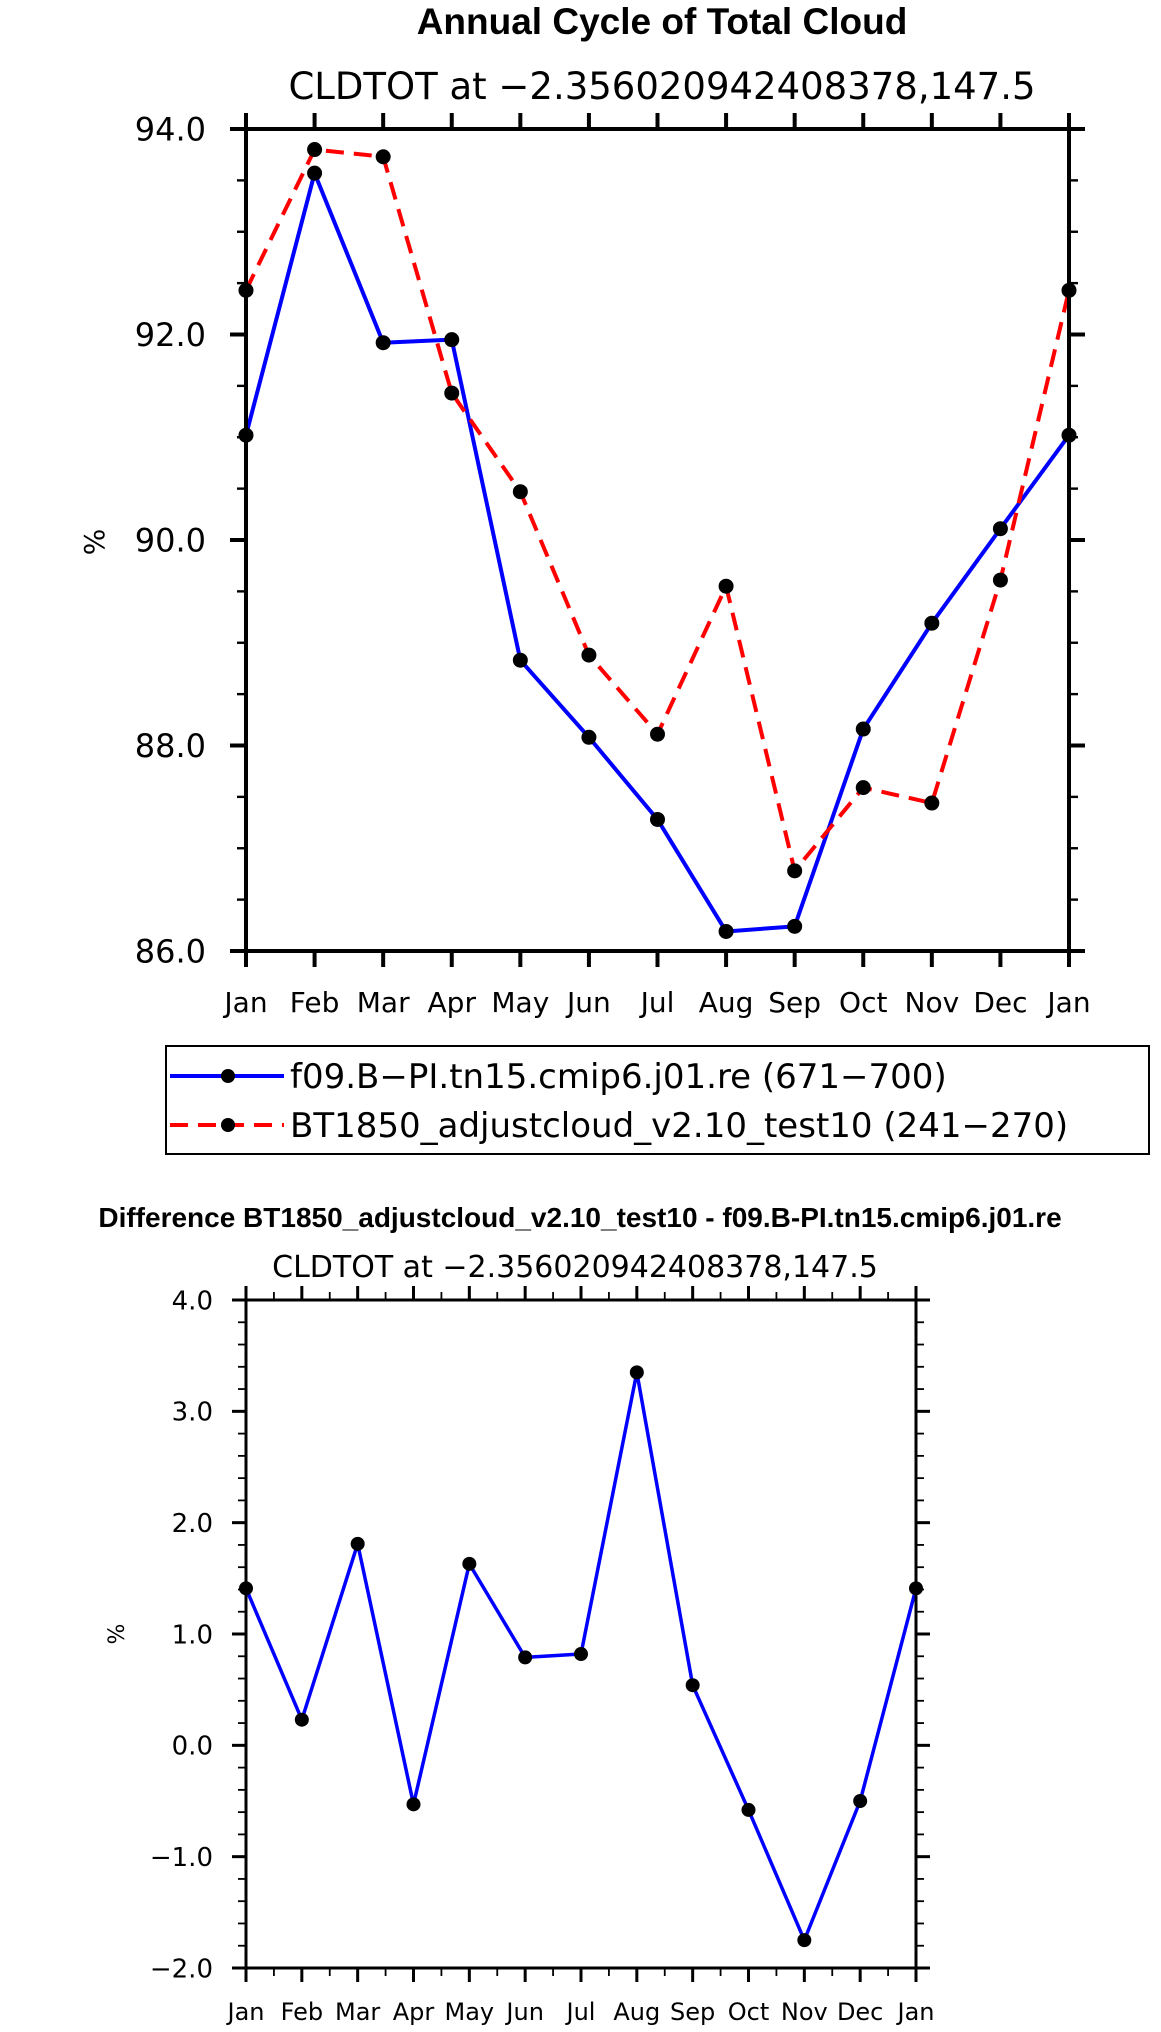 Image resolution: width=1161 pixels, height=2032 pixels. What do you see at coordinates (192, 1524) in the screenshot?
I see `y-tick-label: 2.0` at bounding box center [192, 1524].